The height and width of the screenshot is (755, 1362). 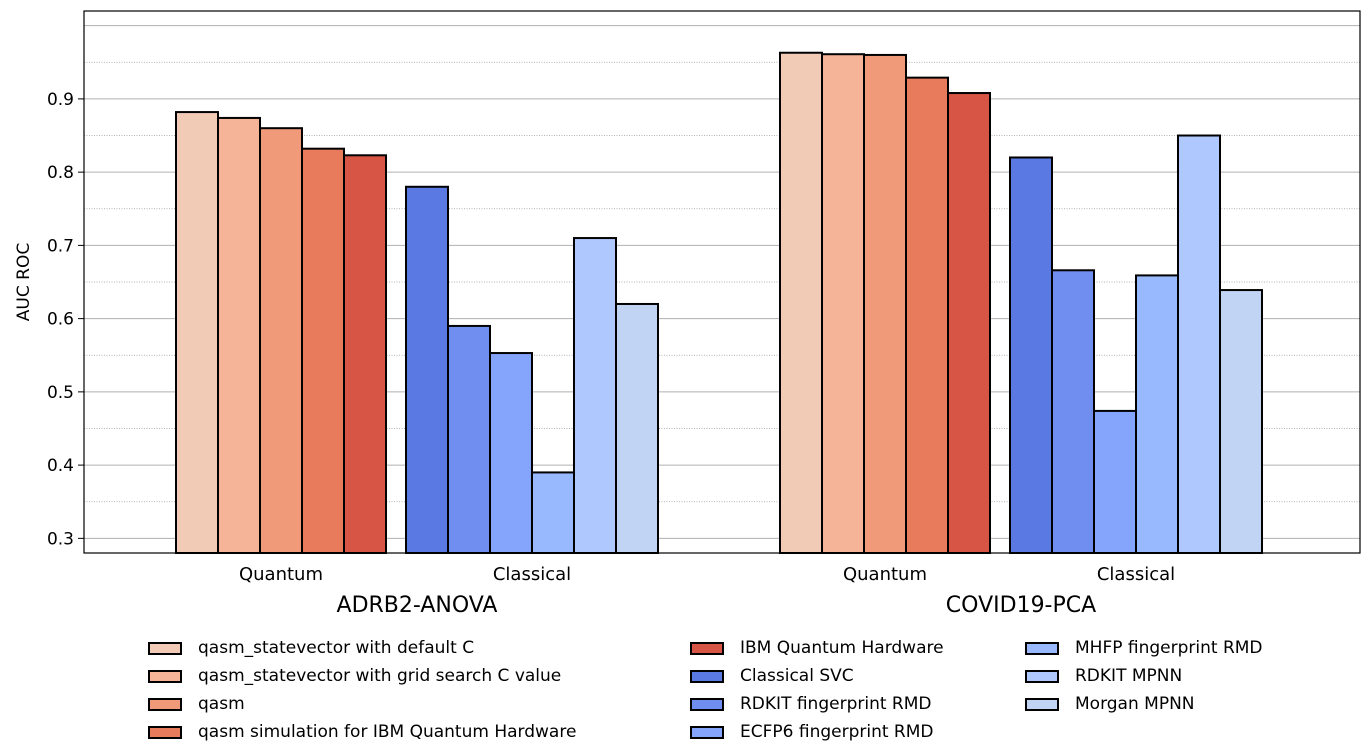 I want to click on y-tick-label: 0.7, so click(x=60, y=246).